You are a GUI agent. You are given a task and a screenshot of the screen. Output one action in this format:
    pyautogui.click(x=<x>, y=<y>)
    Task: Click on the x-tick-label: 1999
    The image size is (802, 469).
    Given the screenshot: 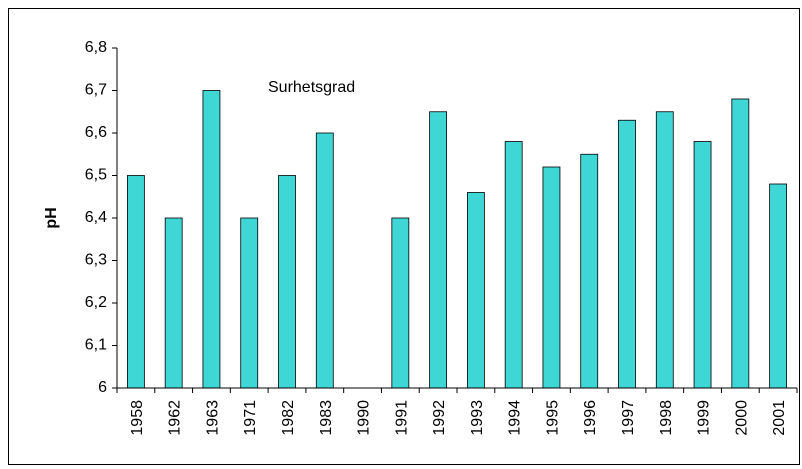 What is the action you would take?
    pyautogui.click(x=704, y=418)
    